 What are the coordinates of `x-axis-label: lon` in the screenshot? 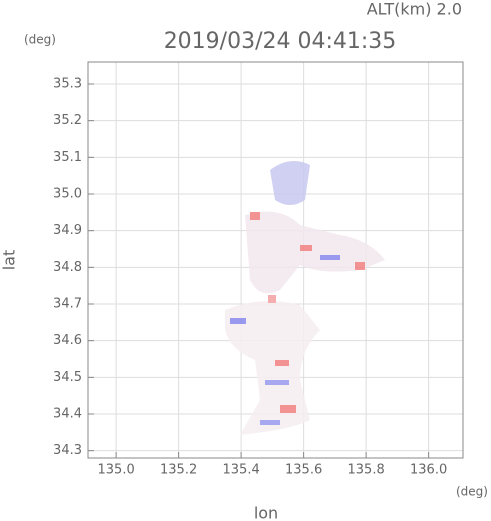 It's located at (266, 512).